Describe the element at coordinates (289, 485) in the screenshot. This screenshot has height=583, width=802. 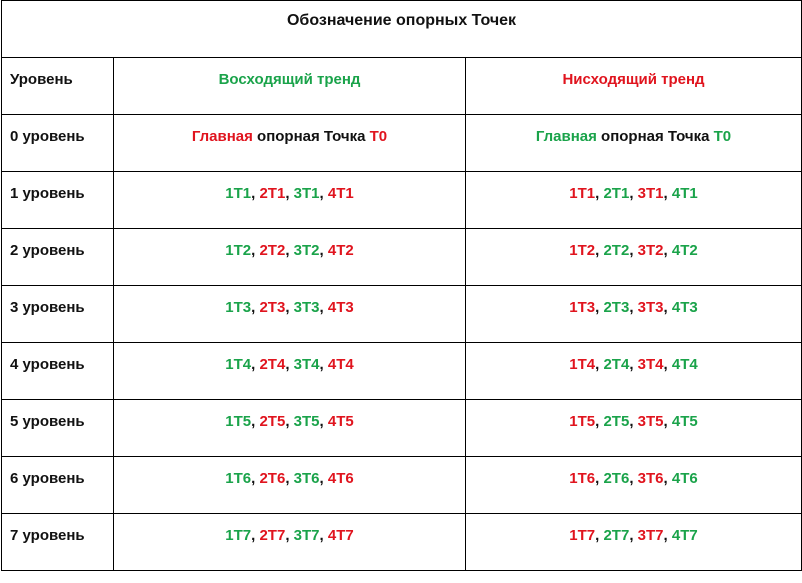
I see `uptrend-cell: 1Т6, 2Т6, 3Т6, 4Т6` at that location.